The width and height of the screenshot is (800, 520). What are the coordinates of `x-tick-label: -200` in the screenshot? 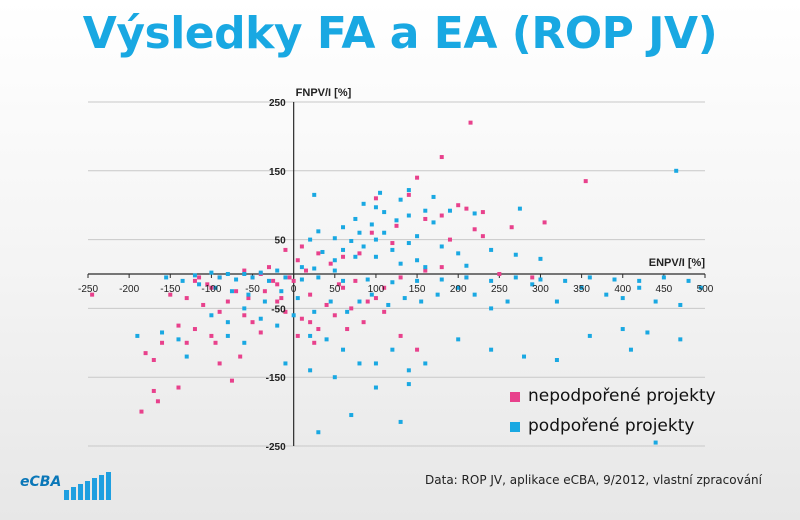 It's located at (129, 289).